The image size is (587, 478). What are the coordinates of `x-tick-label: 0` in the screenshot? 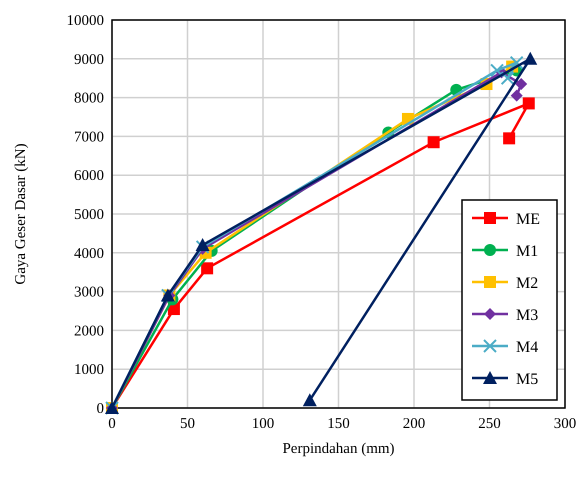 It's located at (112, 424).